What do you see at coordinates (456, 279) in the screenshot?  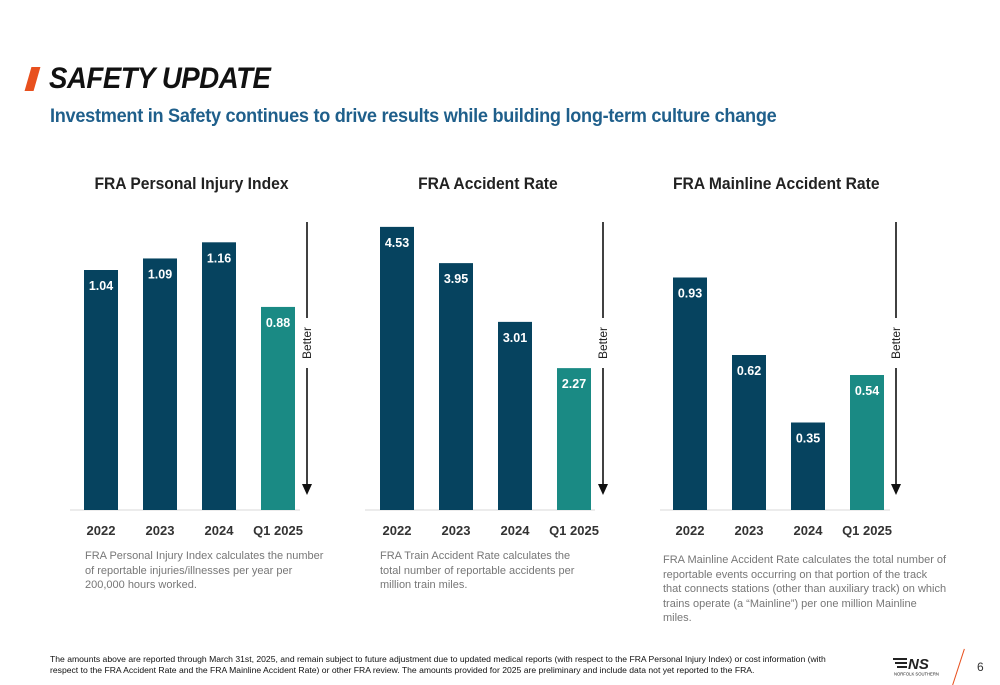 I see `bar-value-label: 3.95` at bounding box center [456, 279].